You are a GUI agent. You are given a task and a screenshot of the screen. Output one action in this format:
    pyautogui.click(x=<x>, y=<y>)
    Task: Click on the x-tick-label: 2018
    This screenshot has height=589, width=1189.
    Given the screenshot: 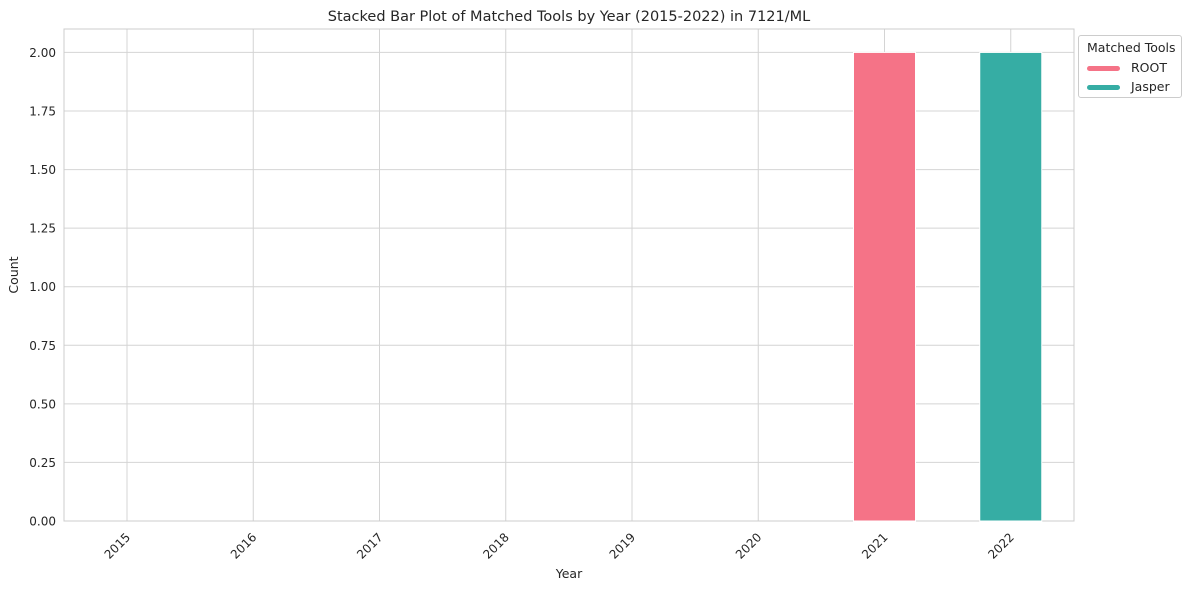 What is the action you would take?
    pyautogui.click(x=495, y=545)
    